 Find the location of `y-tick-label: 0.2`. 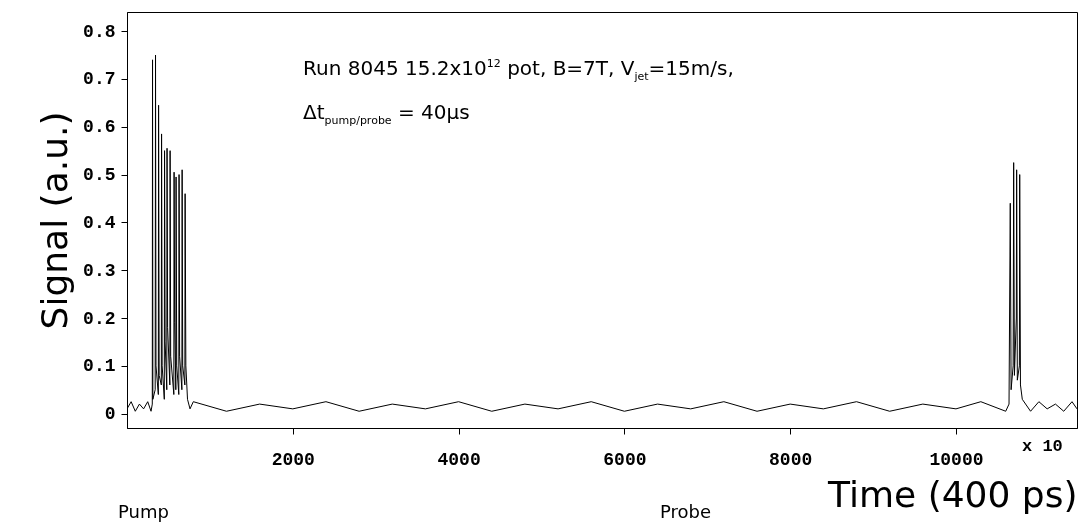

y-tick-label: 0.2 is located at coordinates (99, 318).